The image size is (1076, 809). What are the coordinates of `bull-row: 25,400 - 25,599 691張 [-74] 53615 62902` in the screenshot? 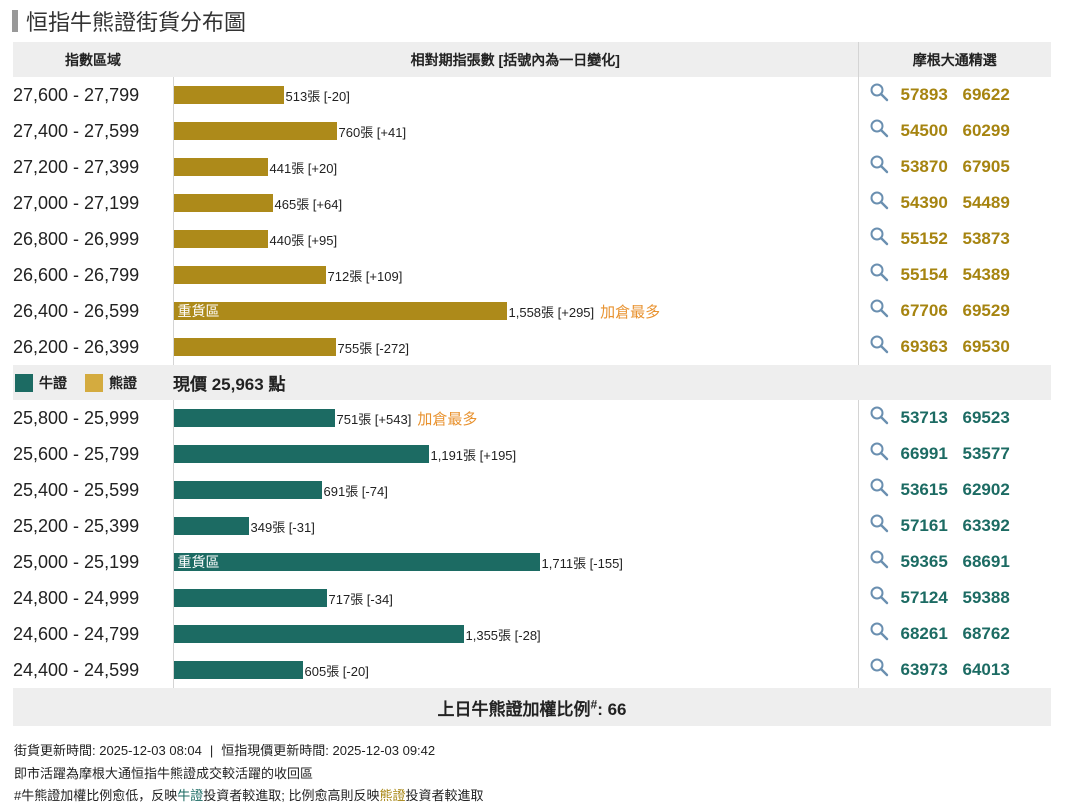 It's located at (532, 490).